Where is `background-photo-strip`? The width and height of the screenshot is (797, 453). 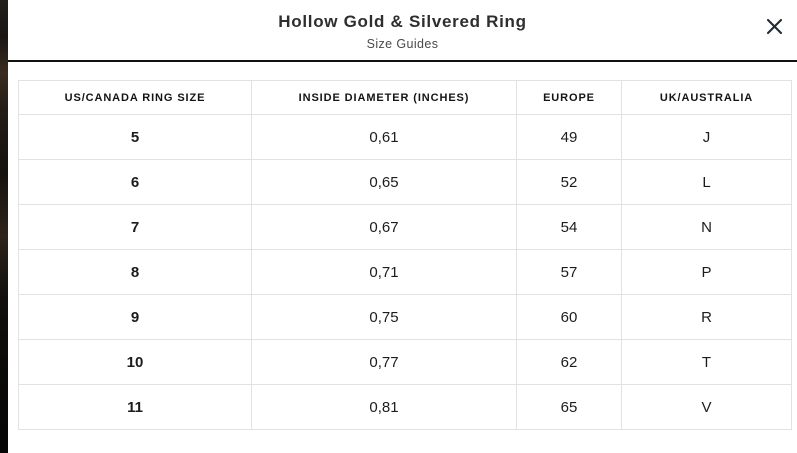 background-photo-strip is located at coordinates (4, 226).